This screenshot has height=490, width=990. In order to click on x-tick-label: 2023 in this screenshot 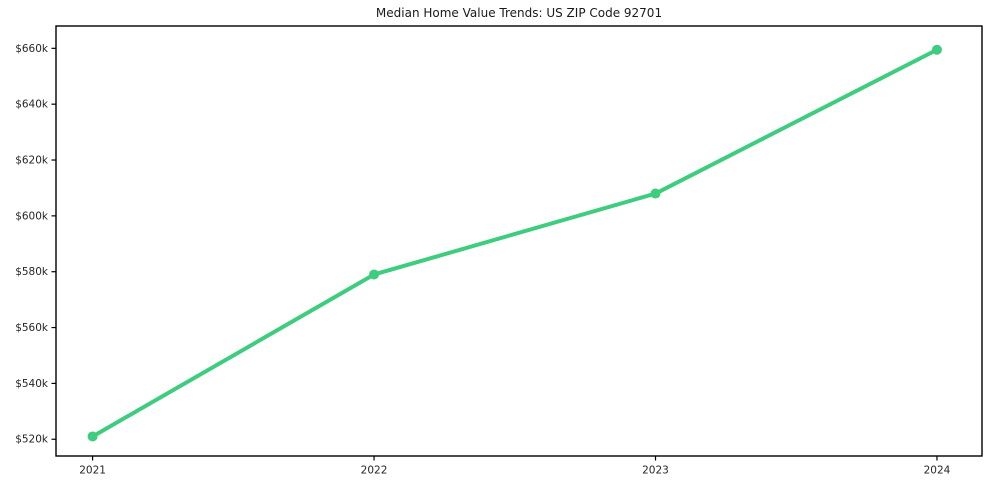, I will do `click(655, 471)`.